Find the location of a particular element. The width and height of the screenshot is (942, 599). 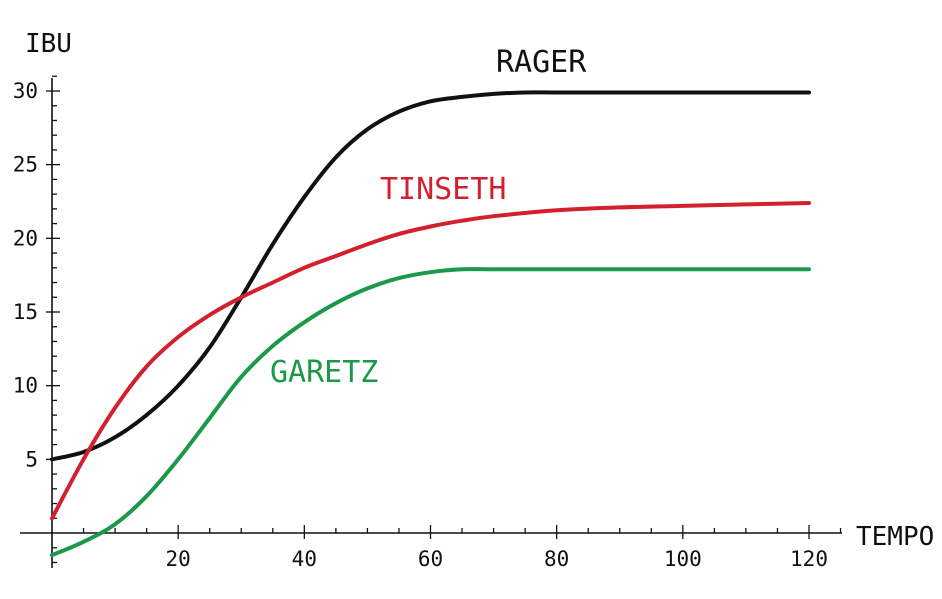

y-axis-title: IBU is located at coordinates (48, 44).